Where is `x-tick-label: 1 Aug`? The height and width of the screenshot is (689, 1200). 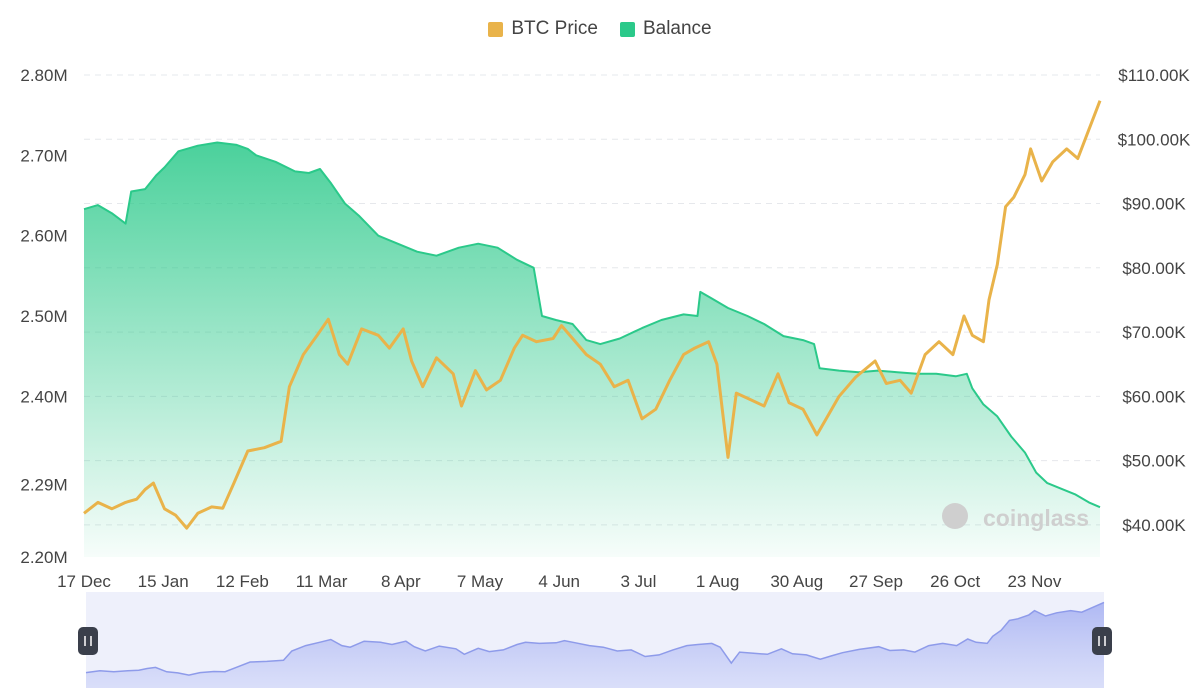 x-tick-label: 1 Aug is located at coordinates (718, 581).